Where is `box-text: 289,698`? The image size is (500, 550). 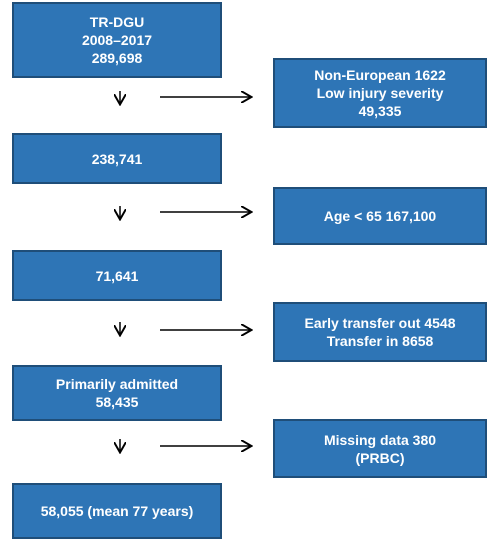 box-text: 289,698 is located at coordinates (117, 58).